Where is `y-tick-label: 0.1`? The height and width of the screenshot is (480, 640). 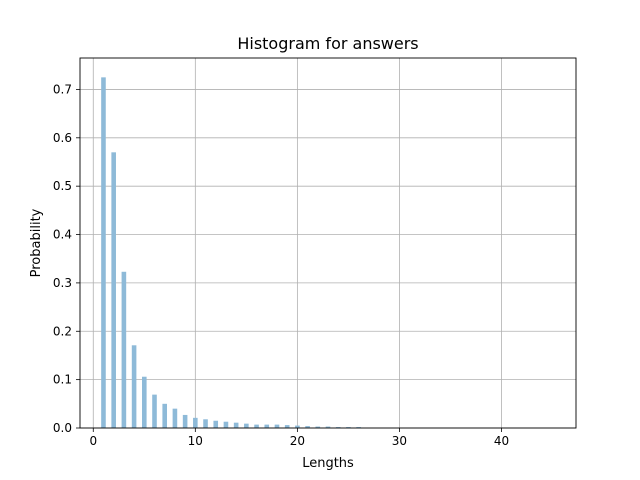
y-tick-label: 0.1 is located at coordinates (62, 380).